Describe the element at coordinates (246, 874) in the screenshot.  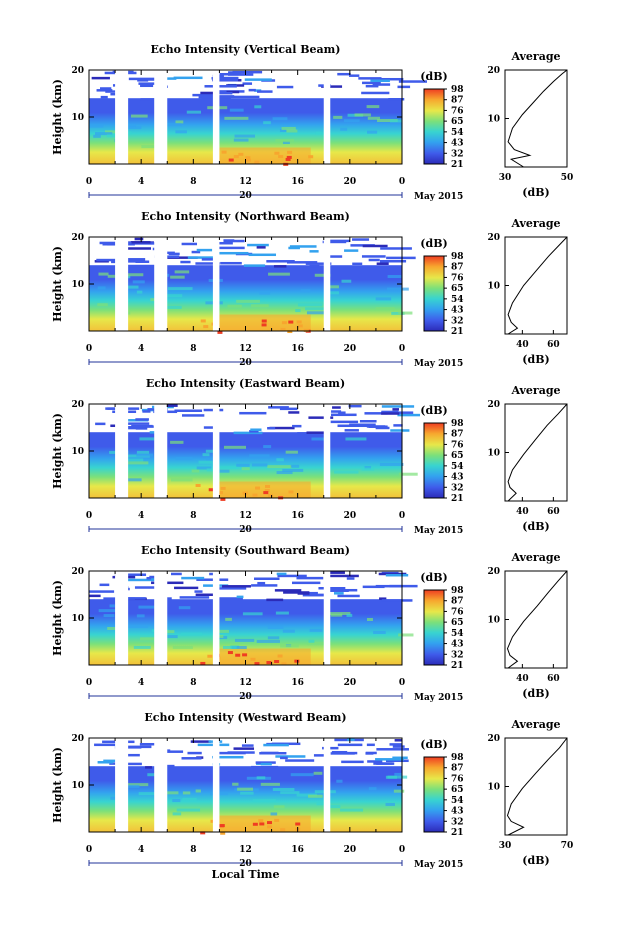
I see `x-axis-label: Local Time` at that location.